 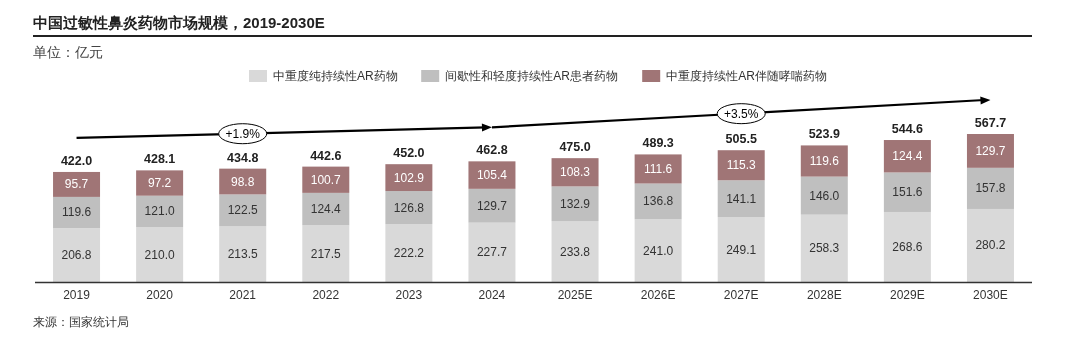 What do you see at coordinates (824, 134) in the screenshot?
I see `total-label: 523.9` at bounding box center [824, 134].